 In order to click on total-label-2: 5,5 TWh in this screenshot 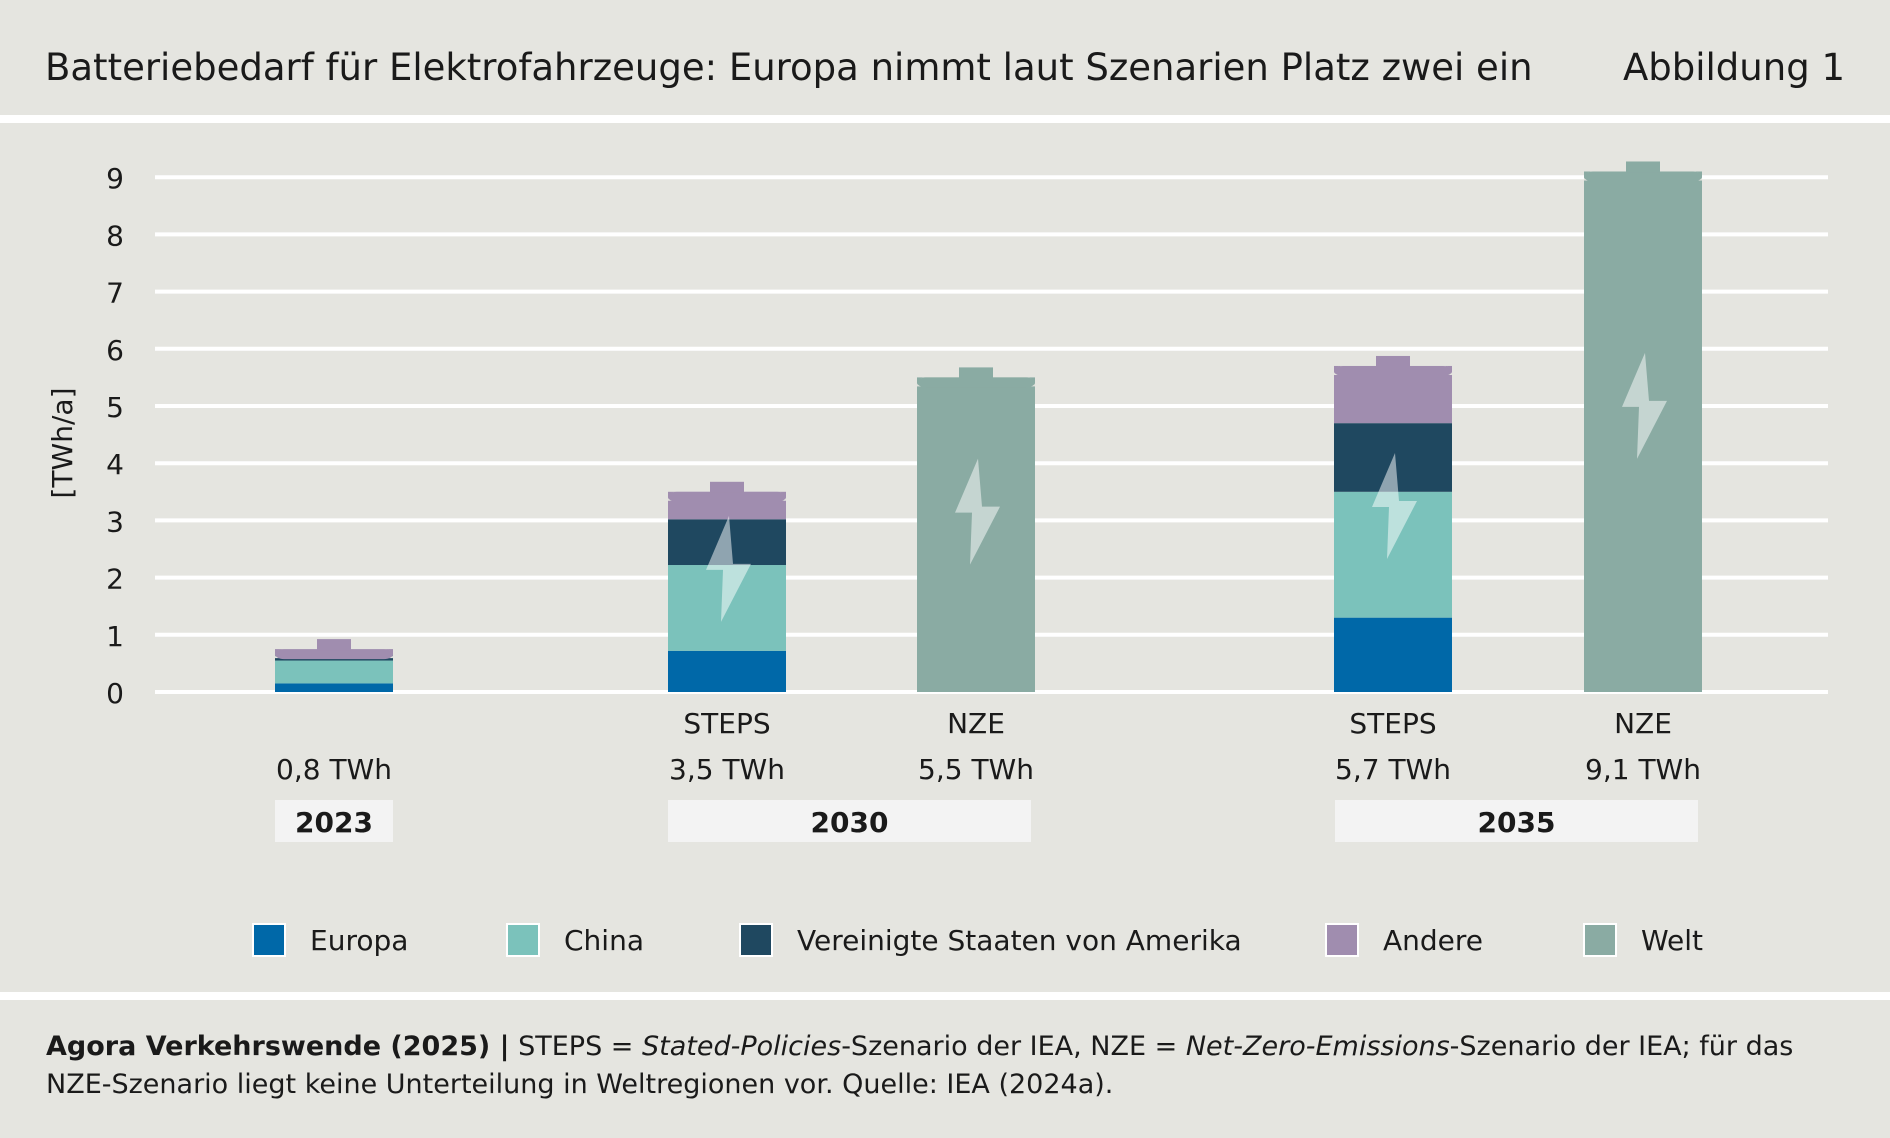, I will do `click(976, 769)`.